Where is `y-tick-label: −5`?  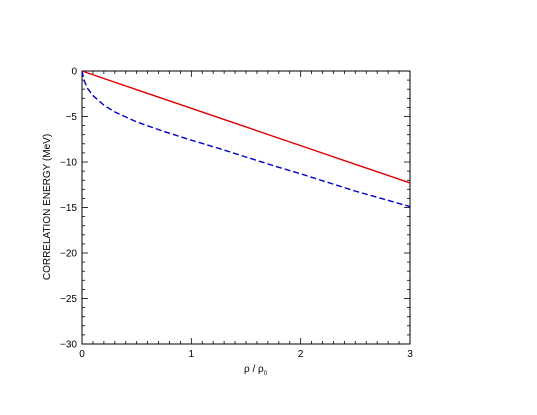 y-tick-label: −5 is located at coordinates (72, 117).